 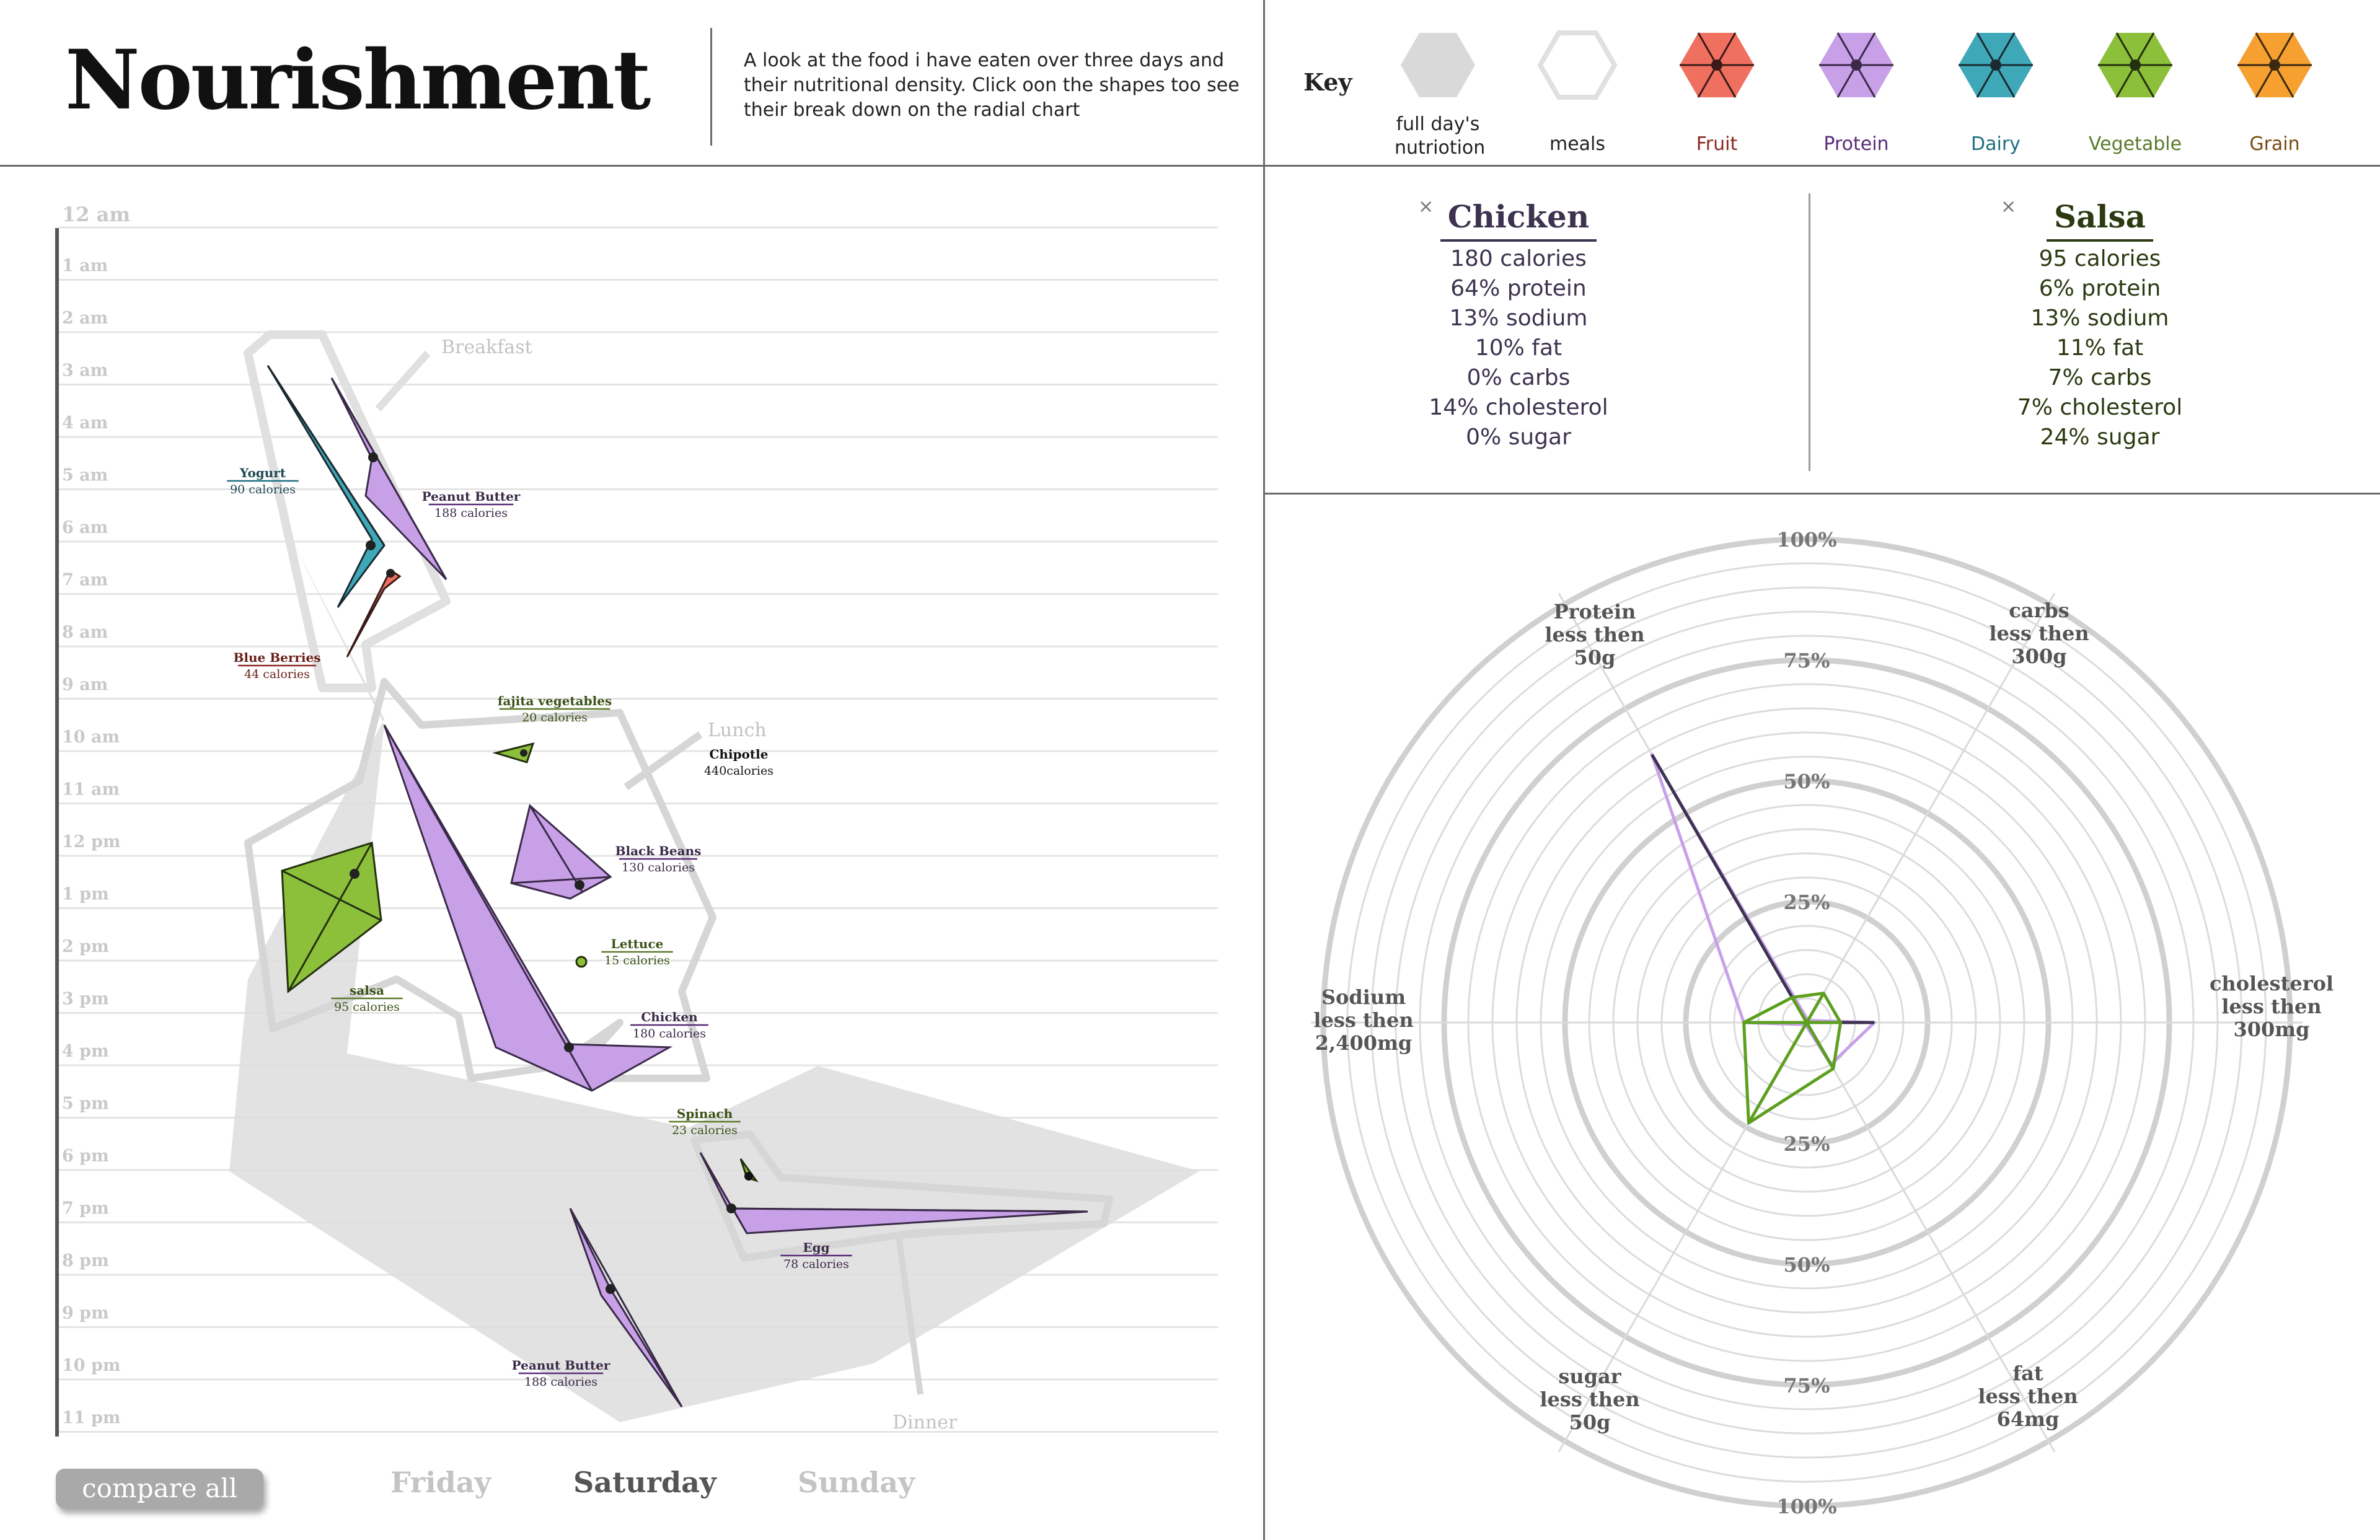 What do you see at coordinates (658, 858) in the screenshot?
I see `food-label: Black Beans 130 calories` at bounding box center [658, 858].